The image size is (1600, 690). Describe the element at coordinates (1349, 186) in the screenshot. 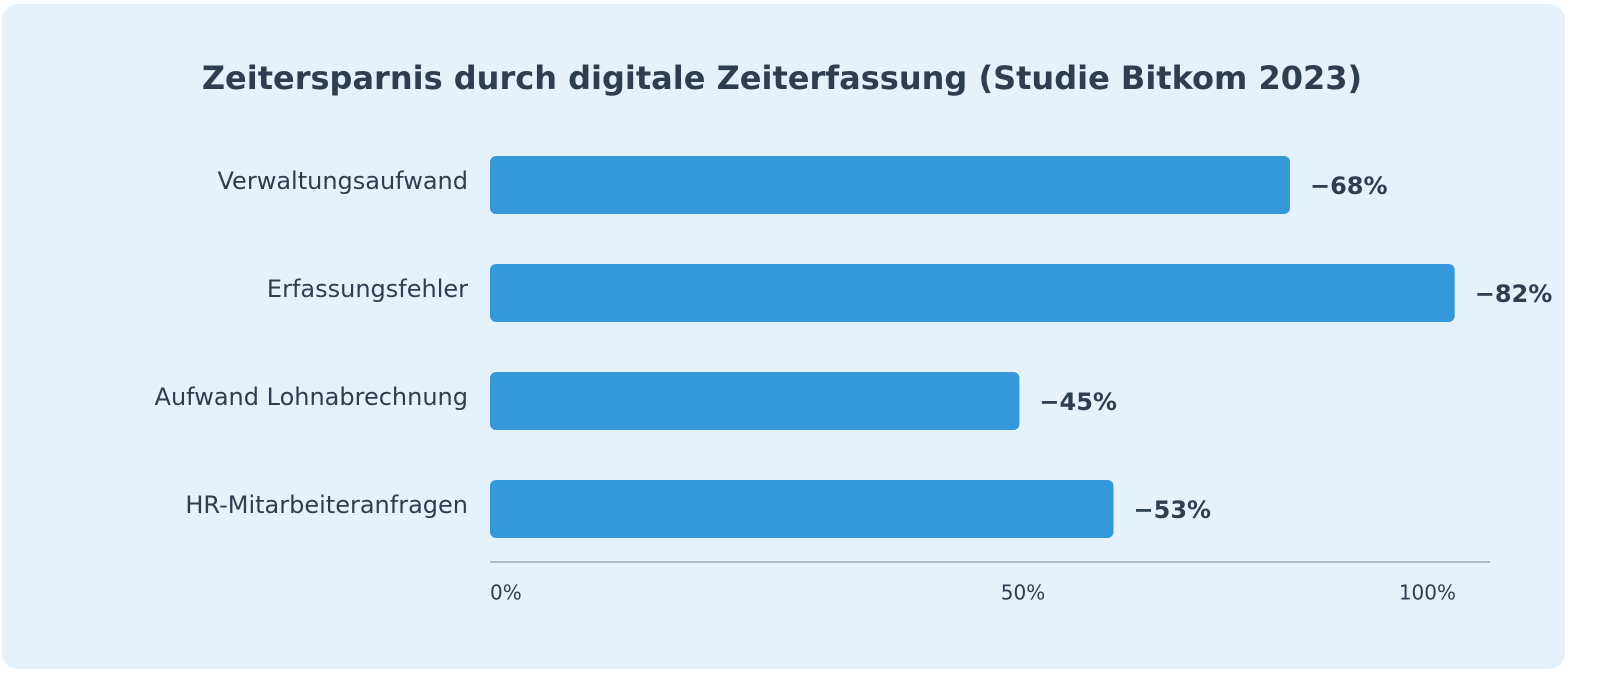

I see `value-label: −68%` at that location.